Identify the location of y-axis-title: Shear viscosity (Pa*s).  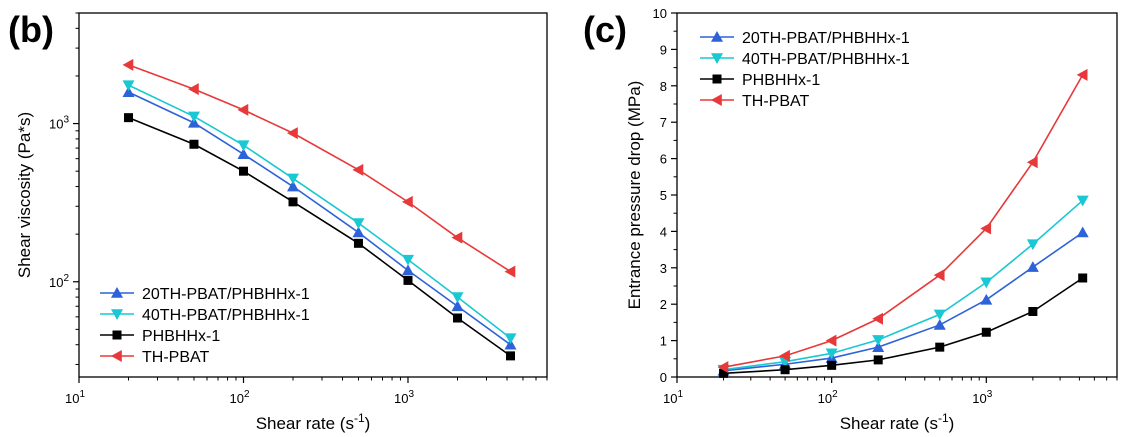
(24, 195).